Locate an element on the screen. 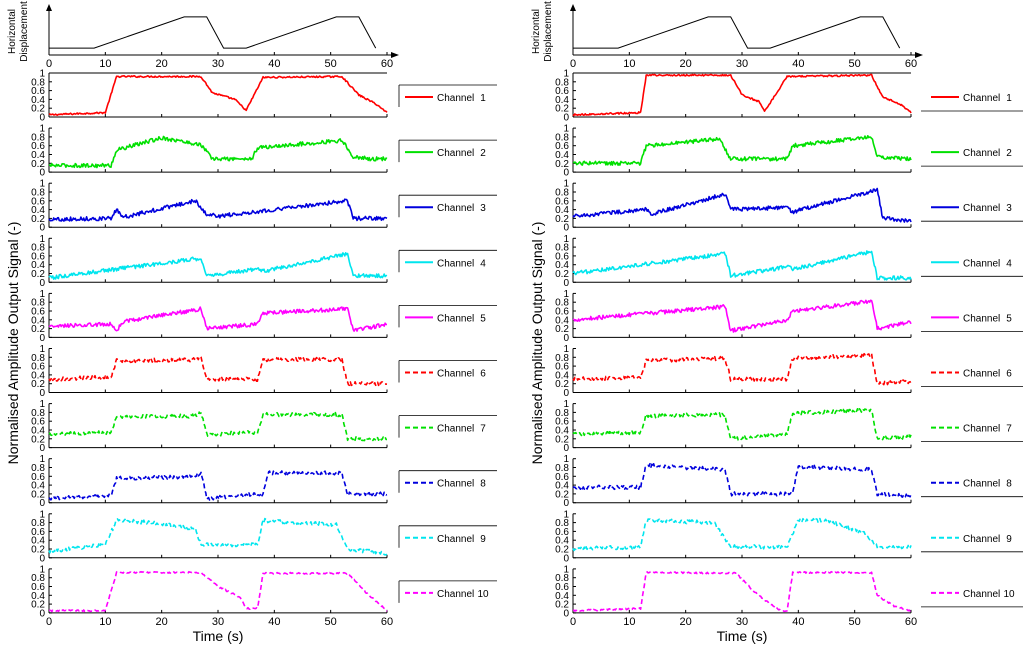 This screenshot has height=654, width=1024. x-tick-label: 40 is located at coordinates (274, 622).